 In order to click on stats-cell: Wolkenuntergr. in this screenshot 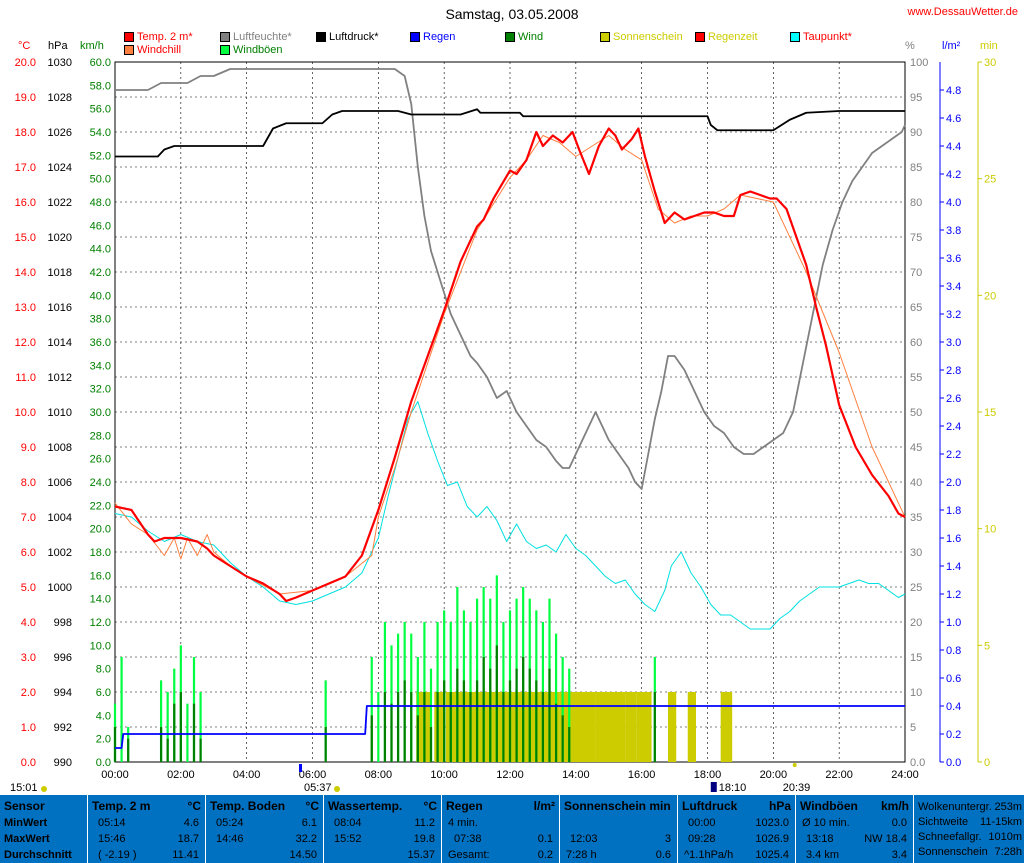, I will do `click(955, 807)`.